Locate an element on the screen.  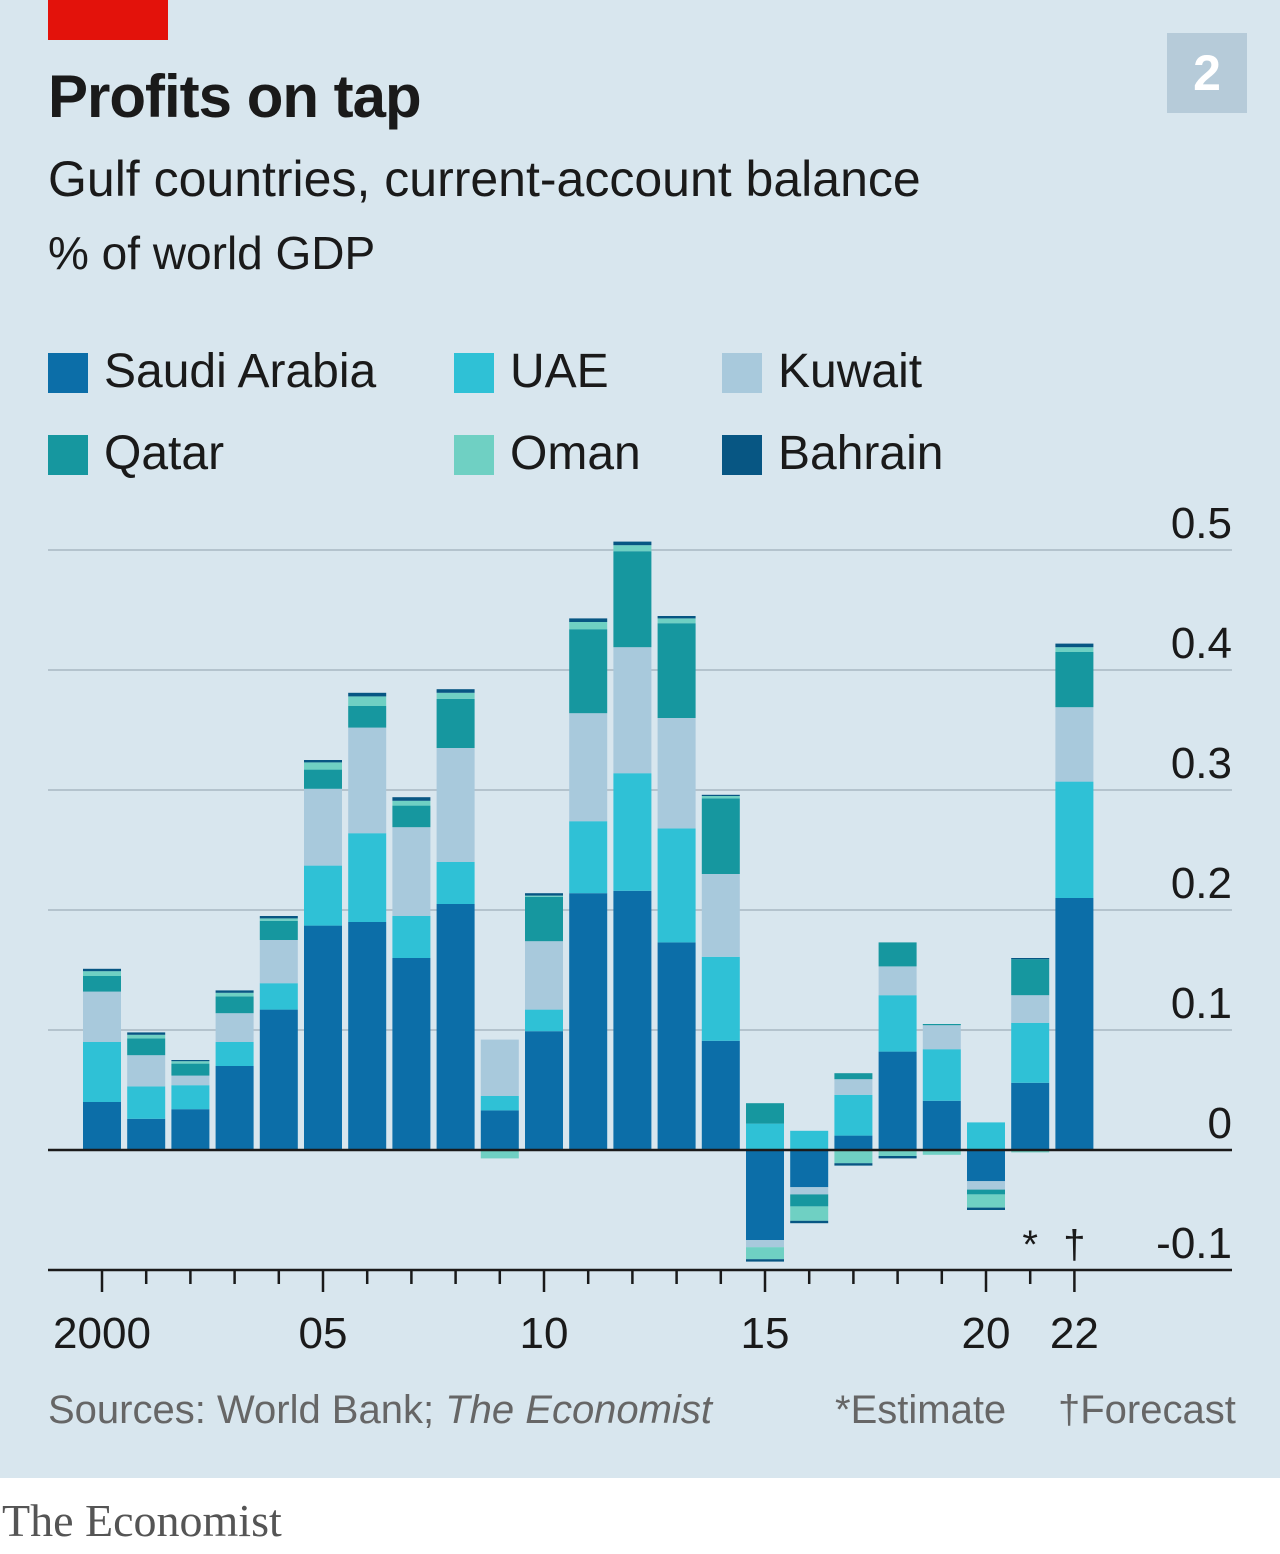
x-tick-label: 2000 is located at coordinates (102, 1333).